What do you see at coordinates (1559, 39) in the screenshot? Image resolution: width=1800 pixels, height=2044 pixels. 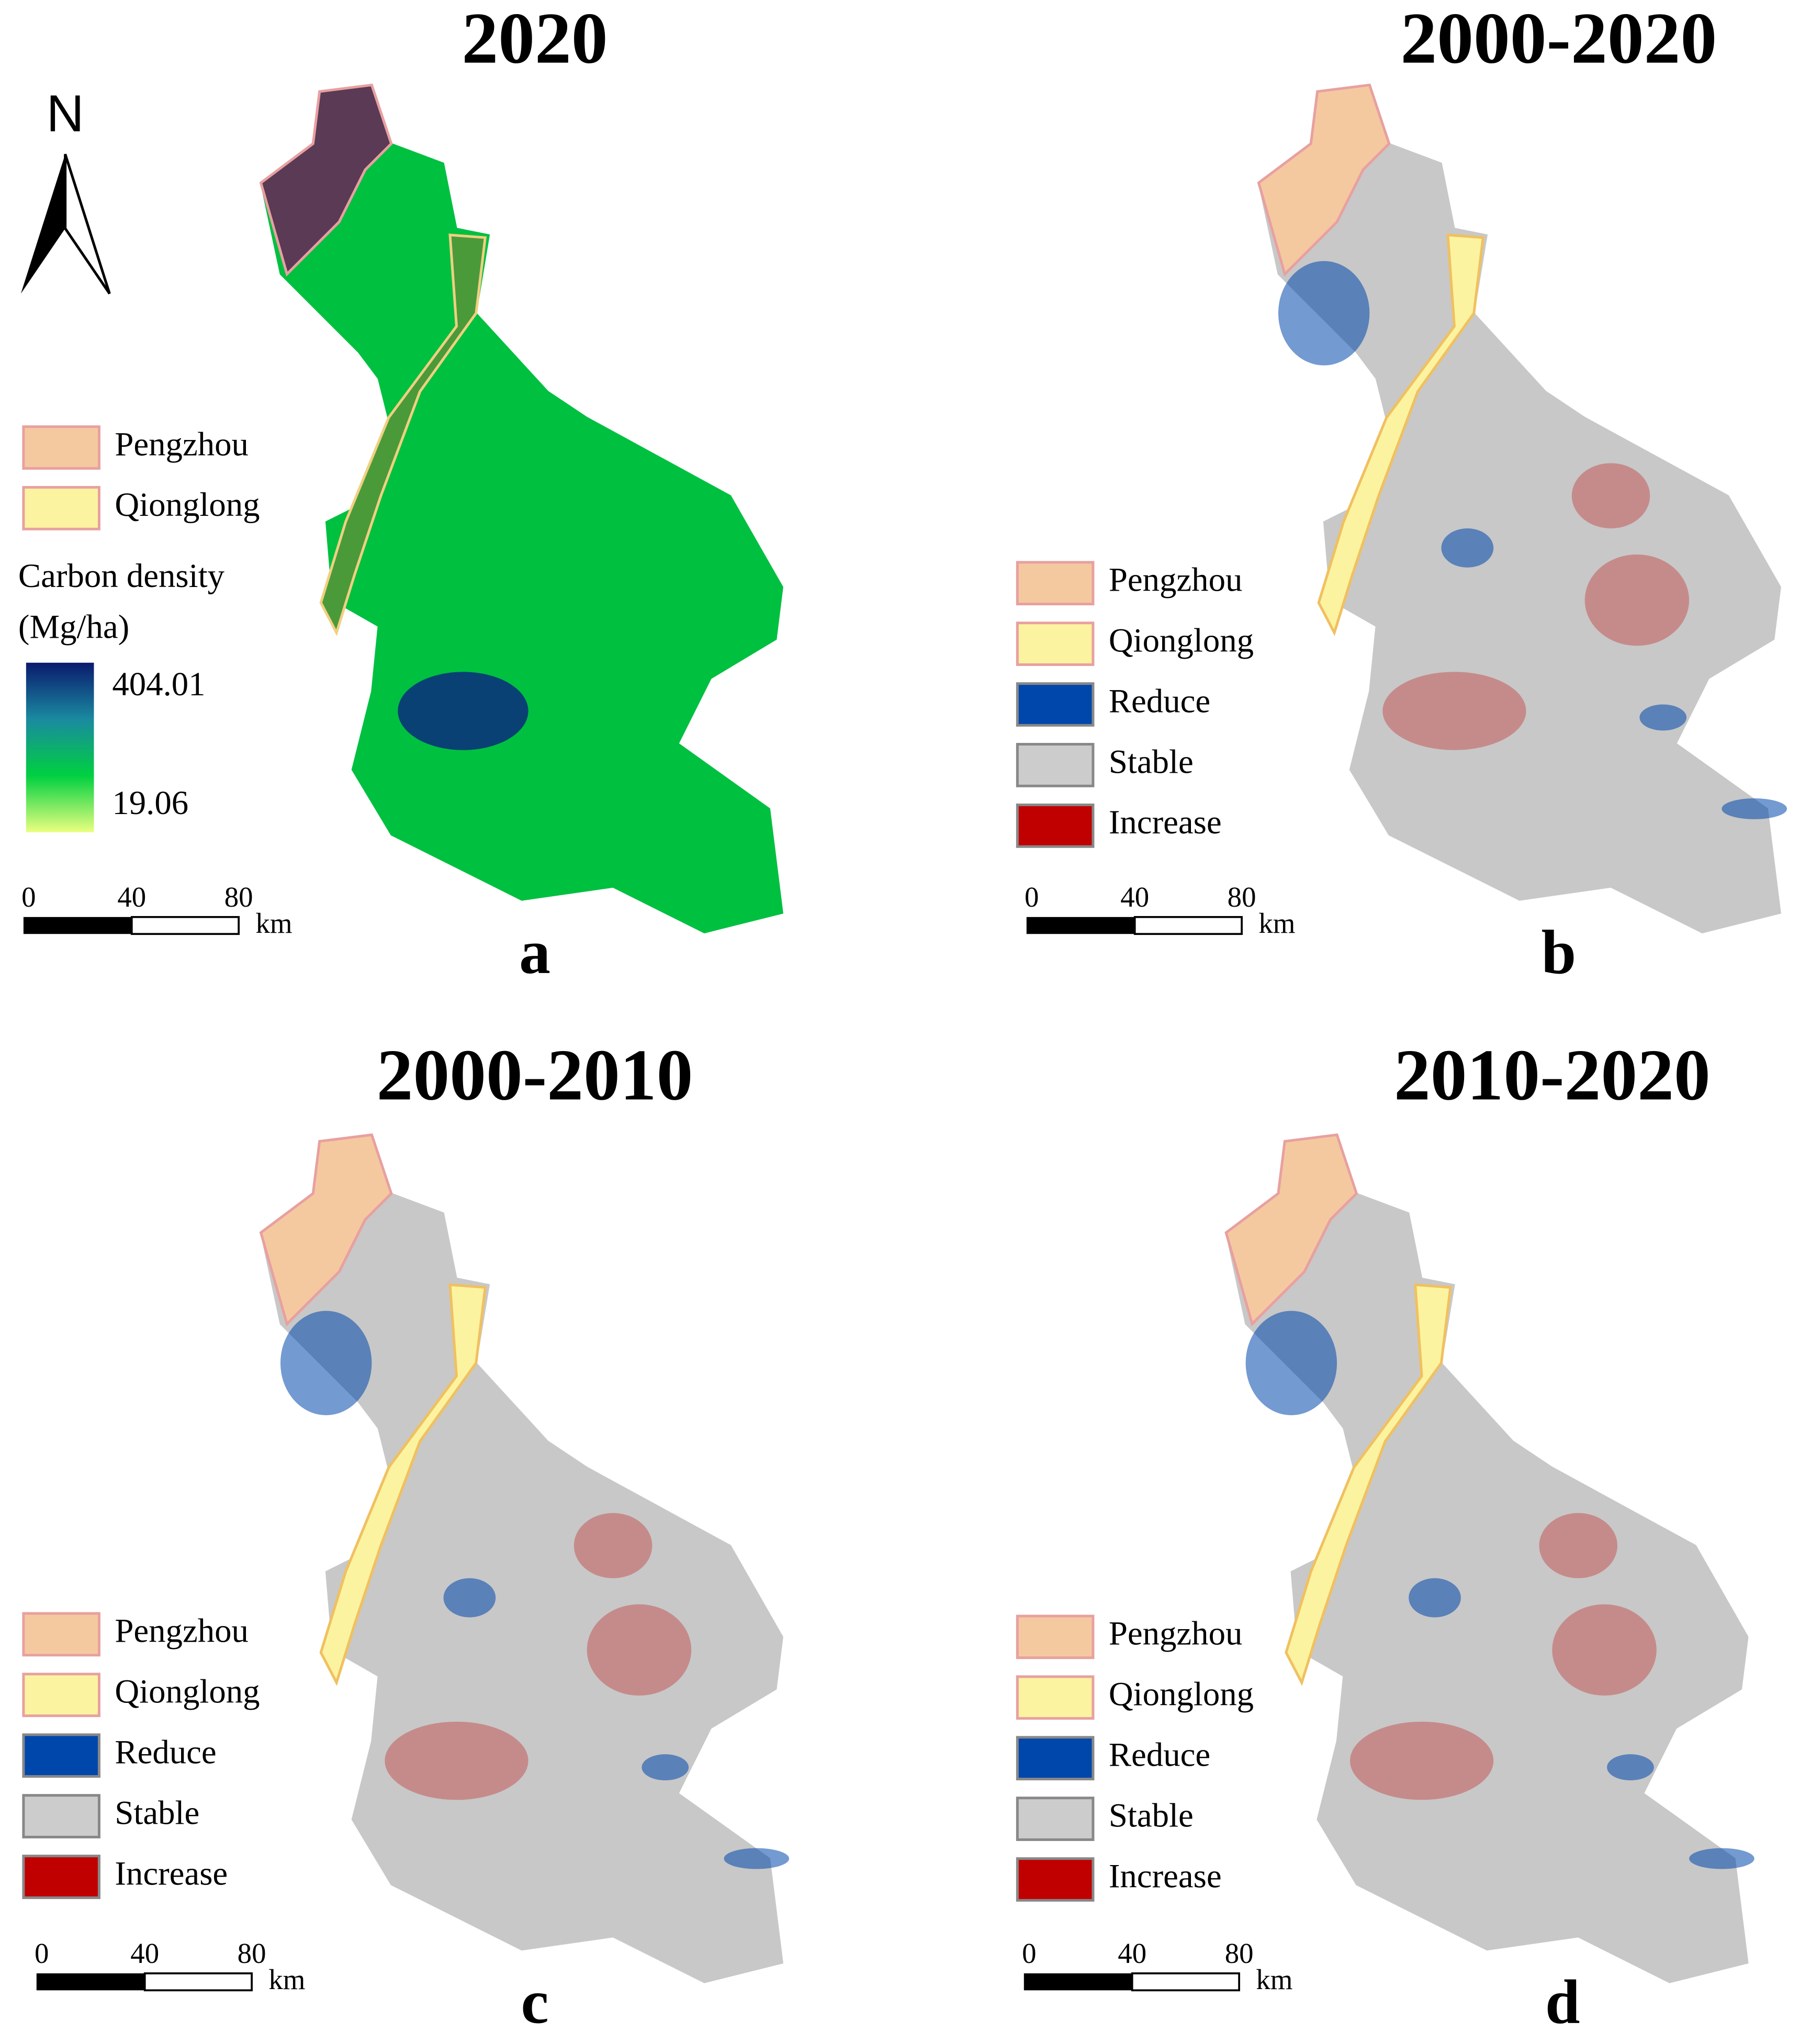 I see `panel-title: 2000-2020` at bounding box center [1559, 39].